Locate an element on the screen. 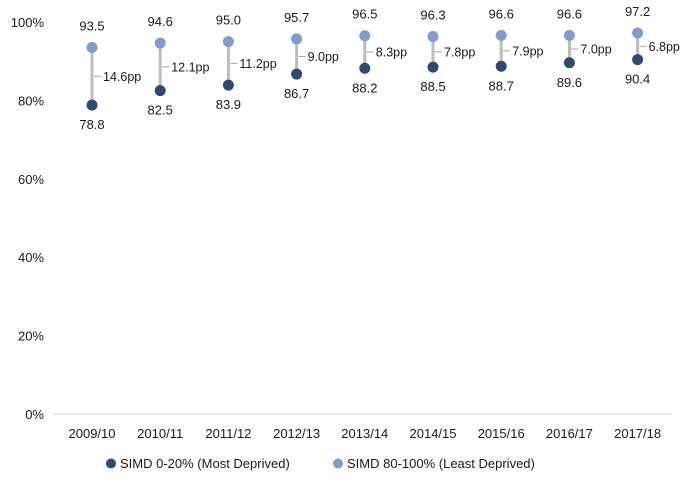 This screenshot has height=491, width=692. gap-label: 14.6pp is located at coordinates (122, 77).